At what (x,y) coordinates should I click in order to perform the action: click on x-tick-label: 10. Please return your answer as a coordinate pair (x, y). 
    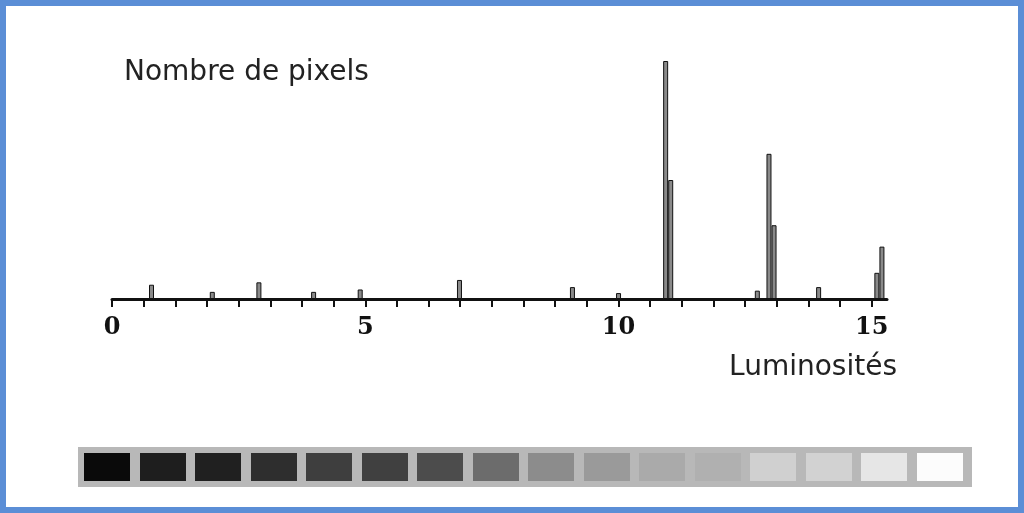
    Looking at the image, I should click on (618, 325).